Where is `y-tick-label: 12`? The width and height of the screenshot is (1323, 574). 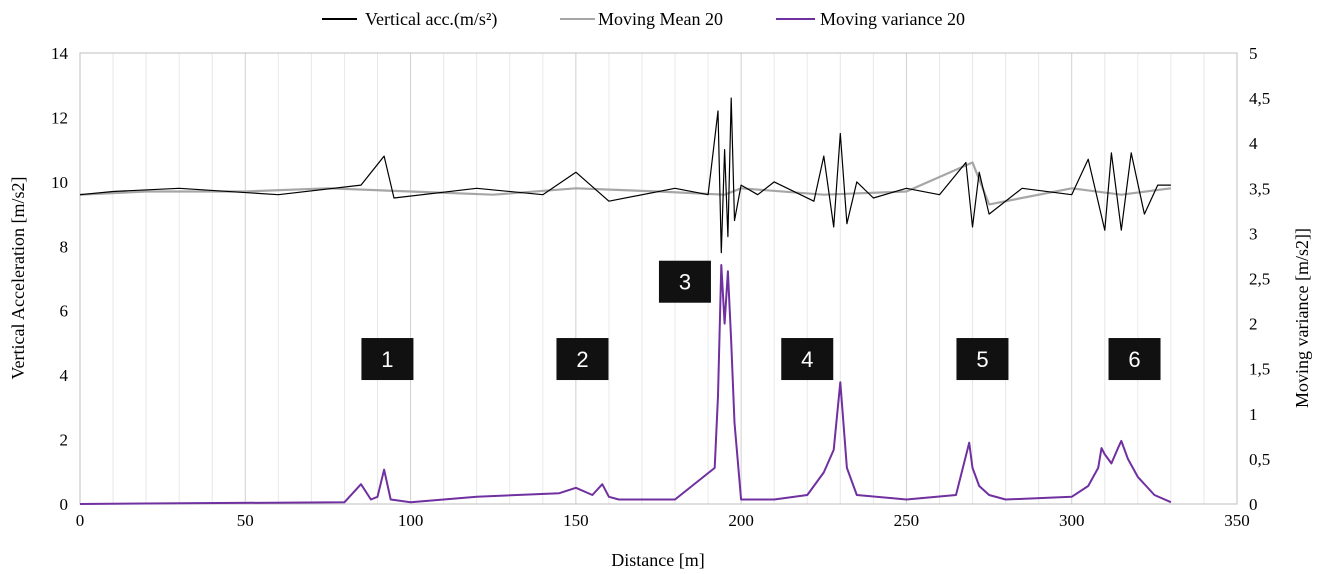 y-tick-label: 12 is located at coordinates (59, 117).